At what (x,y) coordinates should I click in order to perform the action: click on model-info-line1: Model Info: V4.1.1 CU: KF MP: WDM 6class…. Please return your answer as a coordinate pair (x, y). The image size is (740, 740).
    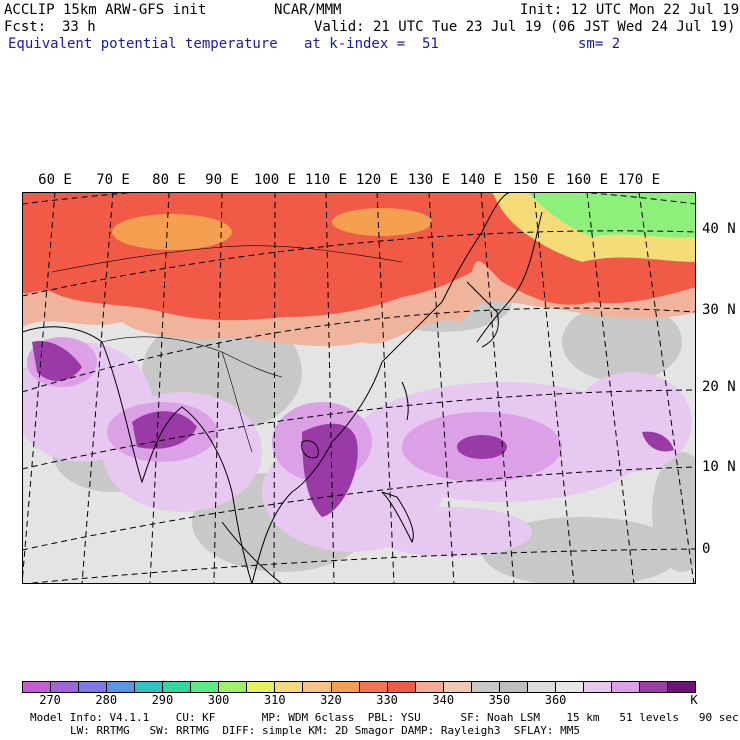
    Looking at the image, I should click on (384, 717).